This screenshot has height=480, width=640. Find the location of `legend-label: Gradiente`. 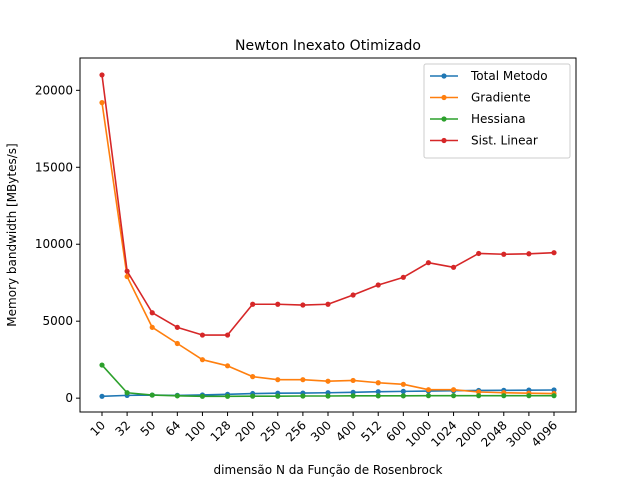

legend-label: Gradiente is located at coordinates (501, 98).